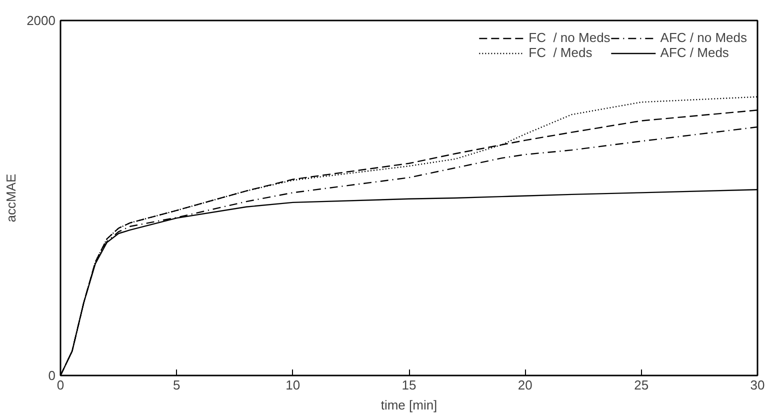 This screenshot has width=769, height=415. I want to click on legend-label: FC / Meds, so click(560, 52).